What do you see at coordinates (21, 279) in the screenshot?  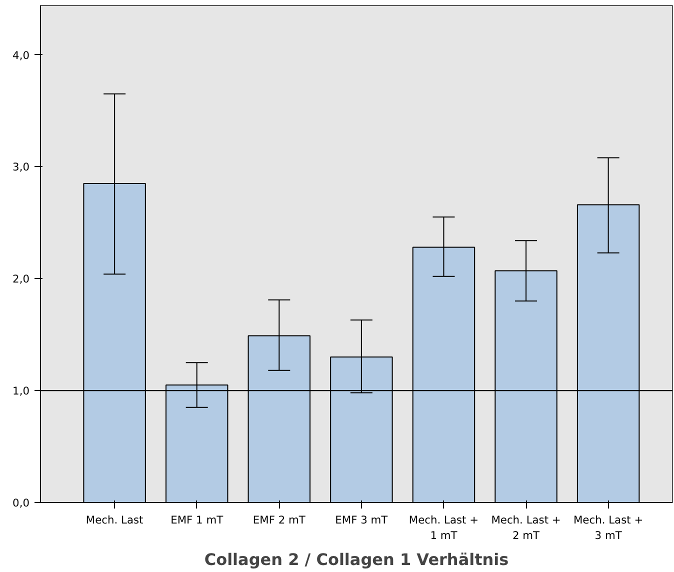 I see `y-tick-label: 2,0` at bounding box center [21, 279].